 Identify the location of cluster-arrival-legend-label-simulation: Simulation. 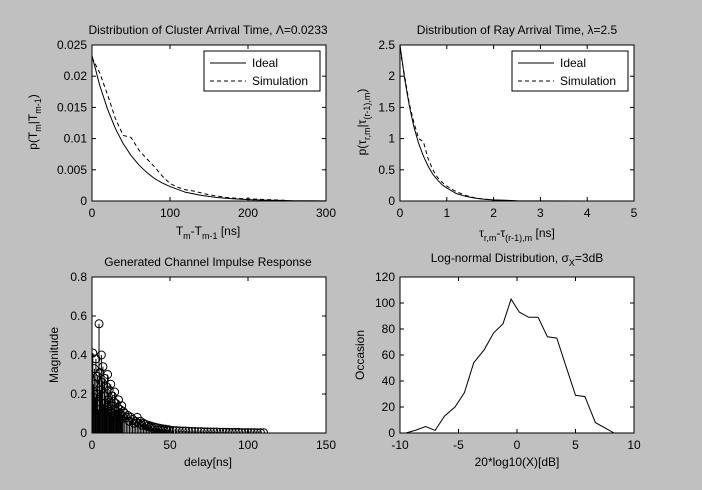
(280, 81).